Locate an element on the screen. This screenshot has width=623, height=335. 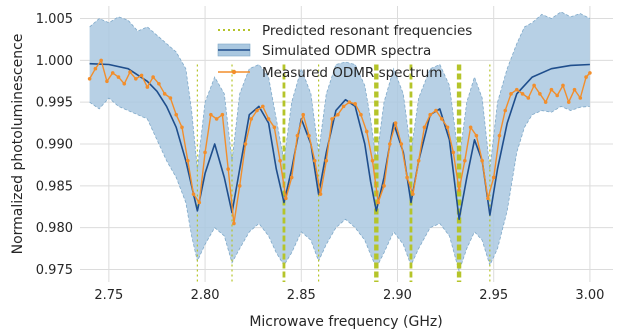
x-tick-label: 2.90 is located at coordinates (397, 295).